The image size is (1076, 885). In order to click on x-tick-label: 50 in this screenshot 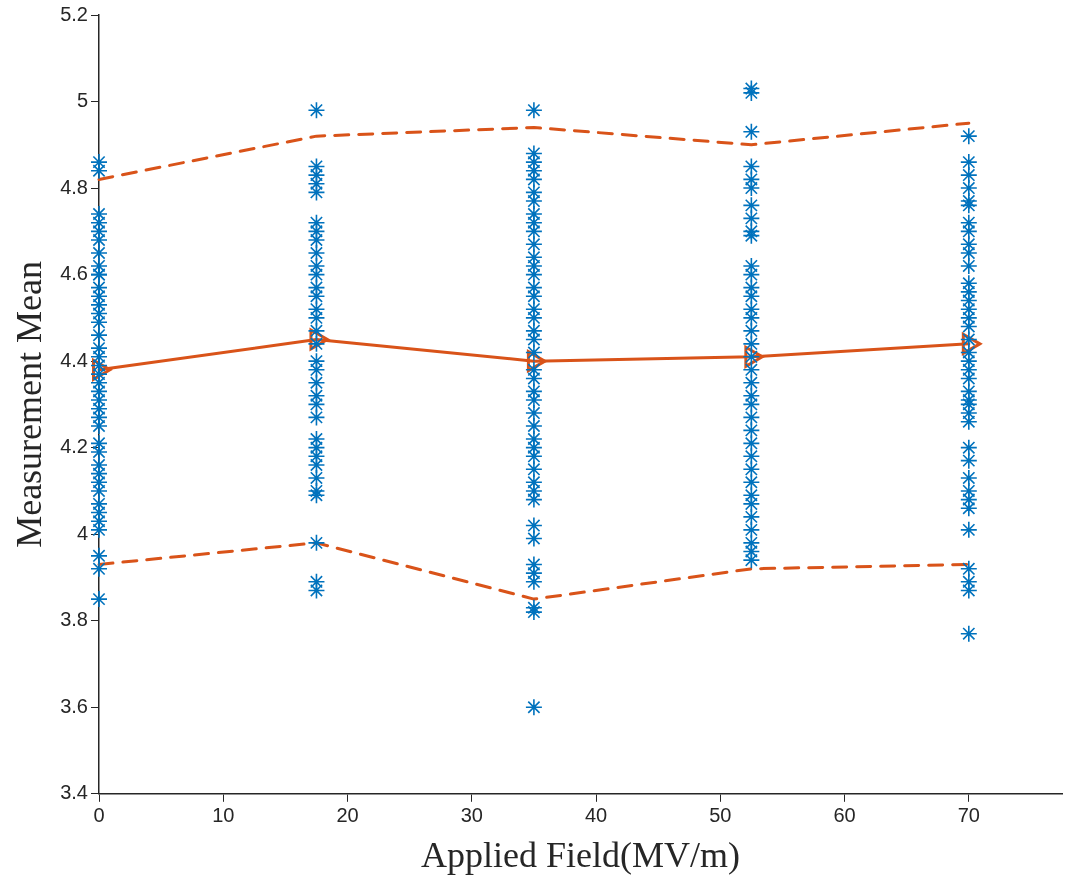, I will do `click(720, 815)`.